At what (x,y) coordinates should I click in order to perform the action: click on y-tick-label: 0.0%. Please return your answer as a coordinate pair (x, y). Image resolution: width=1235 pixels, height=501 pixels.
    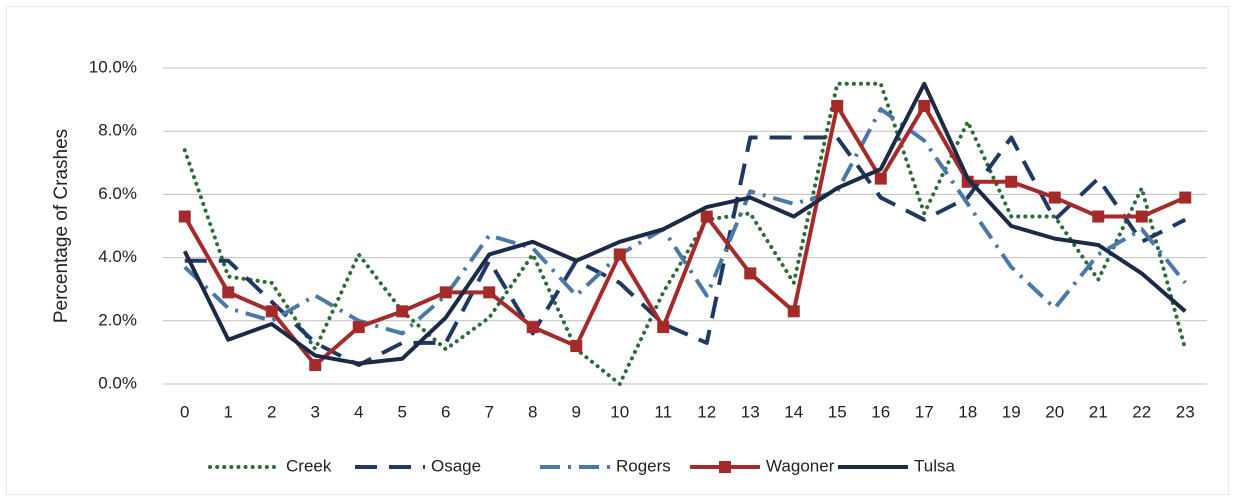
    Looking at the image, I should click on (117, 382).